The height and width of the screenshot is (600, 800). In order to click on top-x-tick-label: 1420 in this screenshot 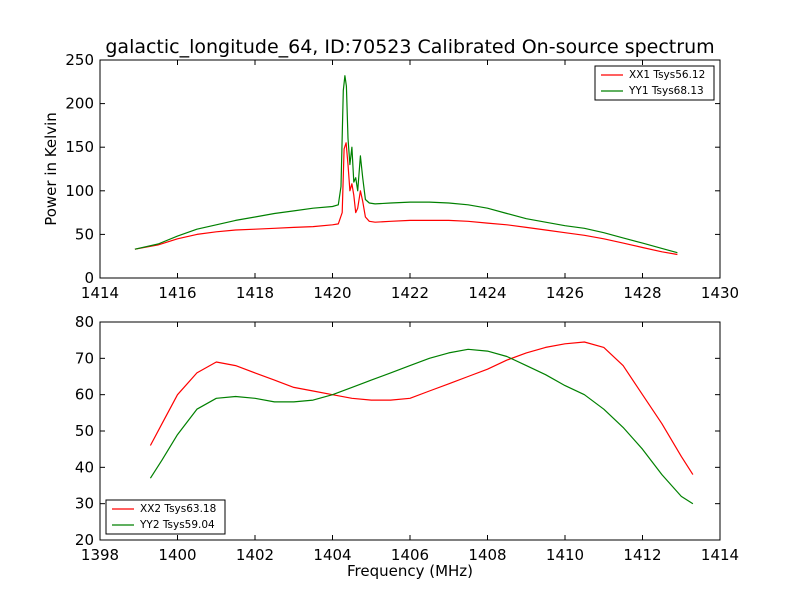, I will do `click(332, 293)`.